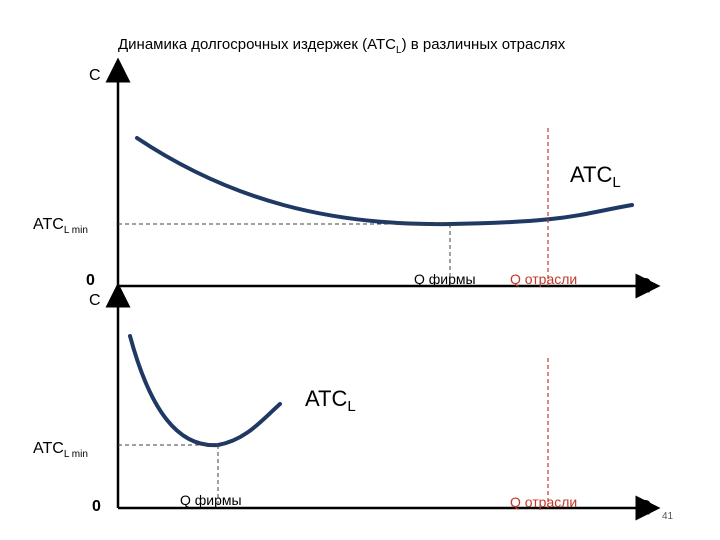  What do you see at coordinates (60, 226) in the screenshot?
I see `top-min-label: ATCL min` at bounding box center [60, 226].